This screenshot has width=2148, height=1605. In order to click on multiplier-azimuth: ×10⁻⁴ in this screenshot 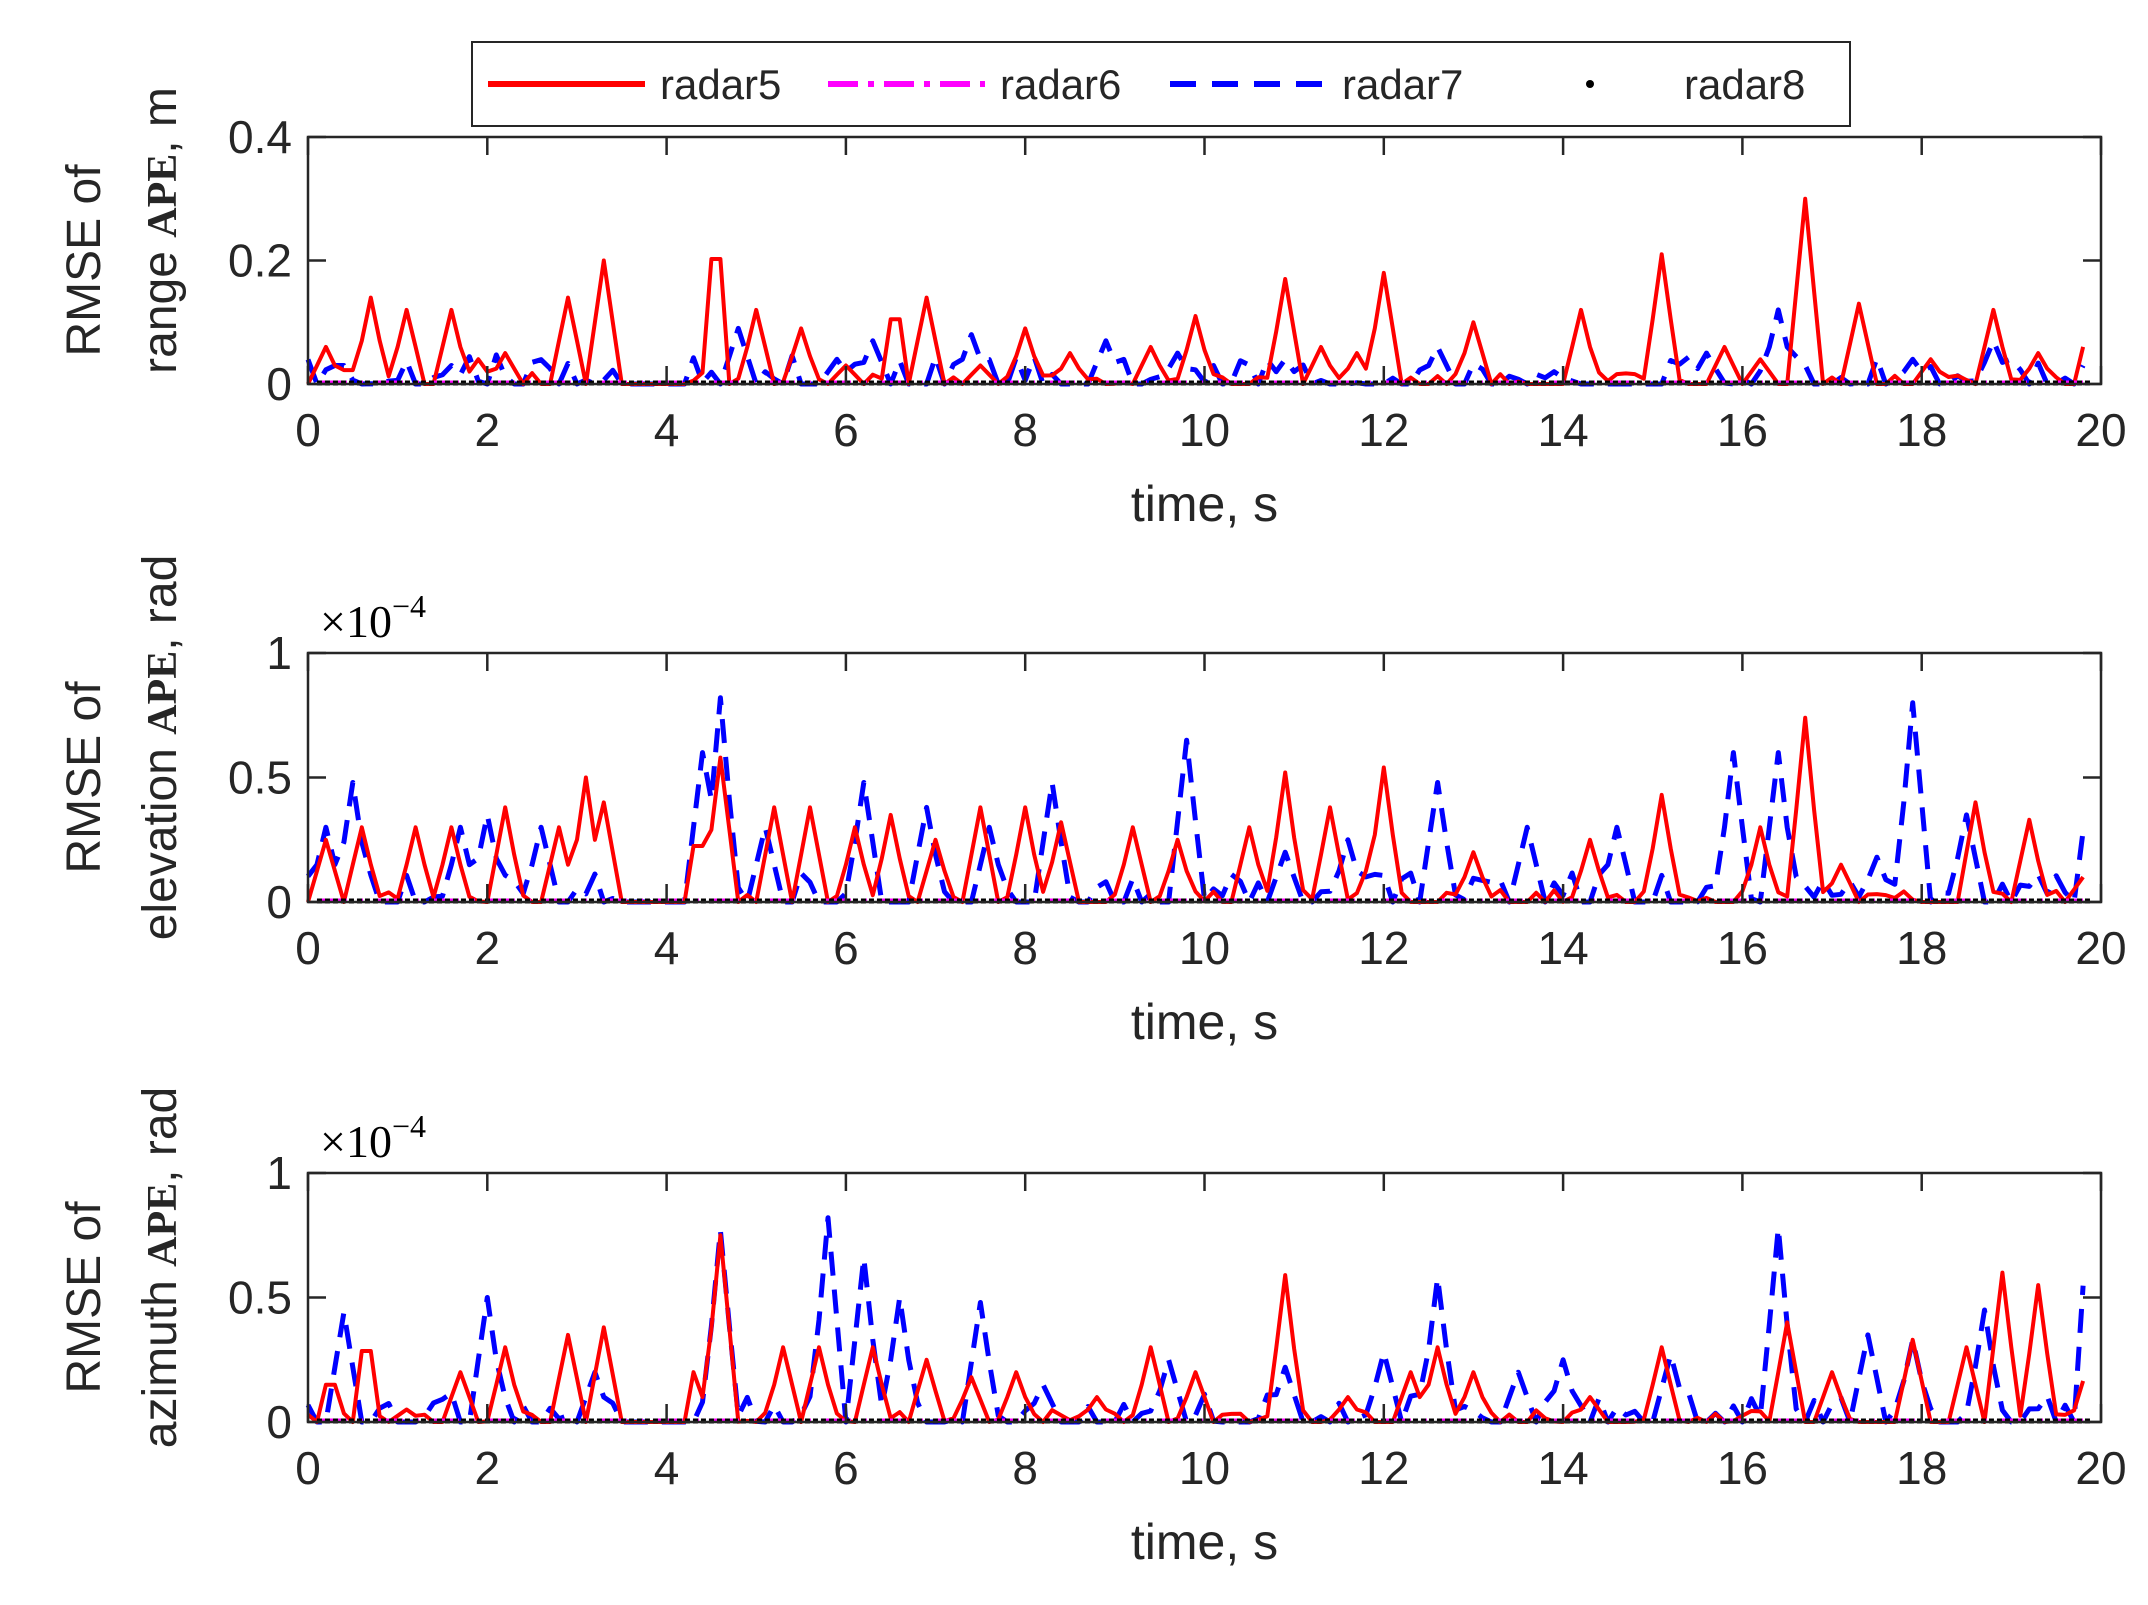, I will do `click(373, 1137)`.